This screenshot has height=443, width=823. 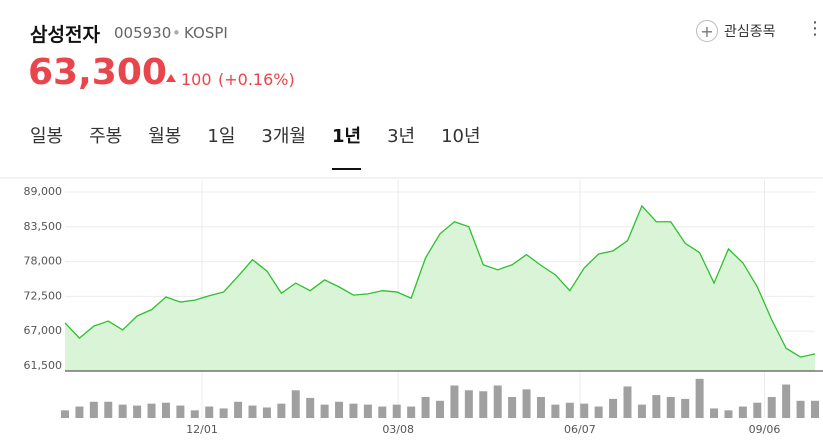 What do you see at coordinates (196, 79) in the screenshot?
I see `change: 100` at bounding box center [196, 79].